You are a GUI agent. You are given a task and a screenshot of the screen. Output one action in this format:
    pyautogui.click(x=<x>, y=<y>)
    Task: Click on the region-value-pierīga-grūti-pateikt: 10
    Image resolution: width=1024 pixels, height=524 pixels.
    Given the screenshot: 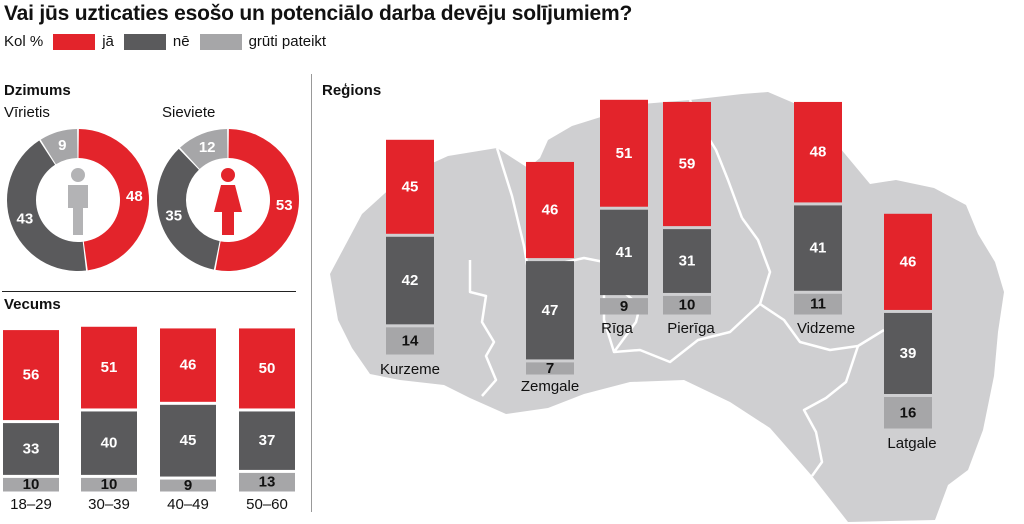 What is the action you would take?
    pyautogui.click(x=687, y=305)
    